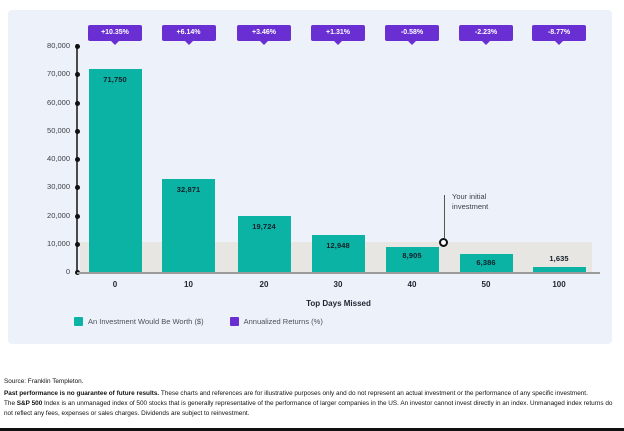 This screenshot has width=624, height=431. I want to click on annotation-label-line2: investment, so click(470, 207).